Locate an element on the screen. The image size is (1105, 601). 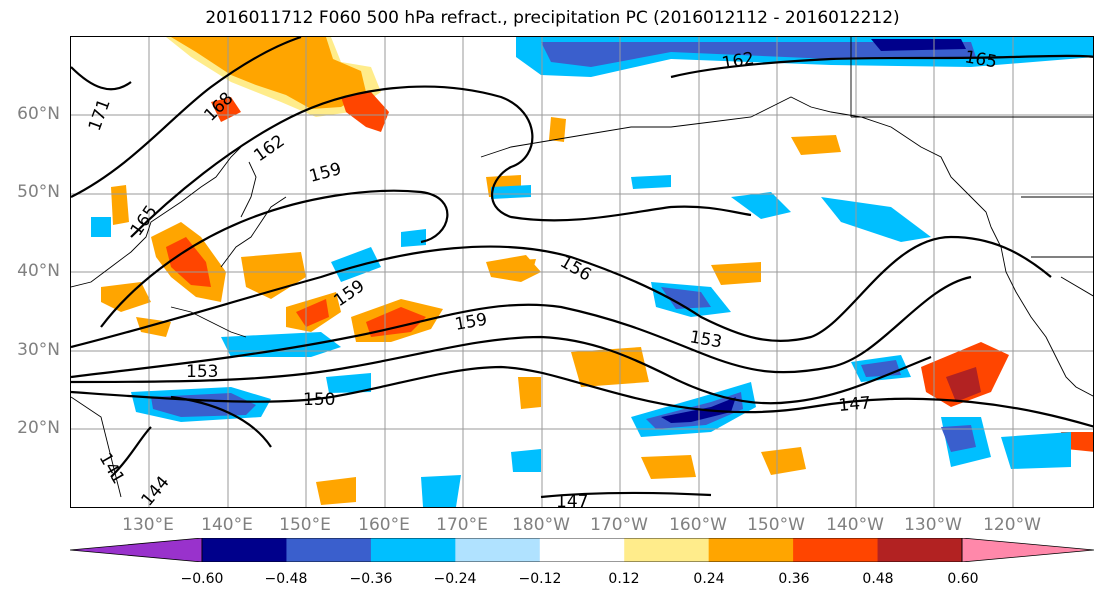
contour-label-159-c: 159 is located at coordinates (470, 322).